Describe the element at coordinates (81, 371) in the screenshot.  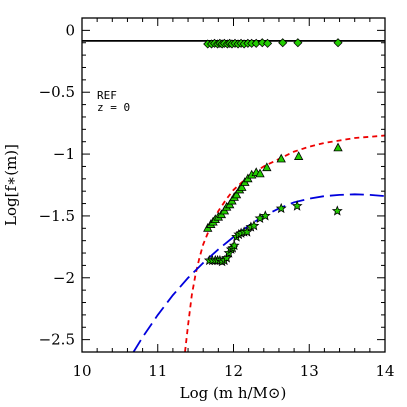
I see `x-tick-label: 10` at that location.